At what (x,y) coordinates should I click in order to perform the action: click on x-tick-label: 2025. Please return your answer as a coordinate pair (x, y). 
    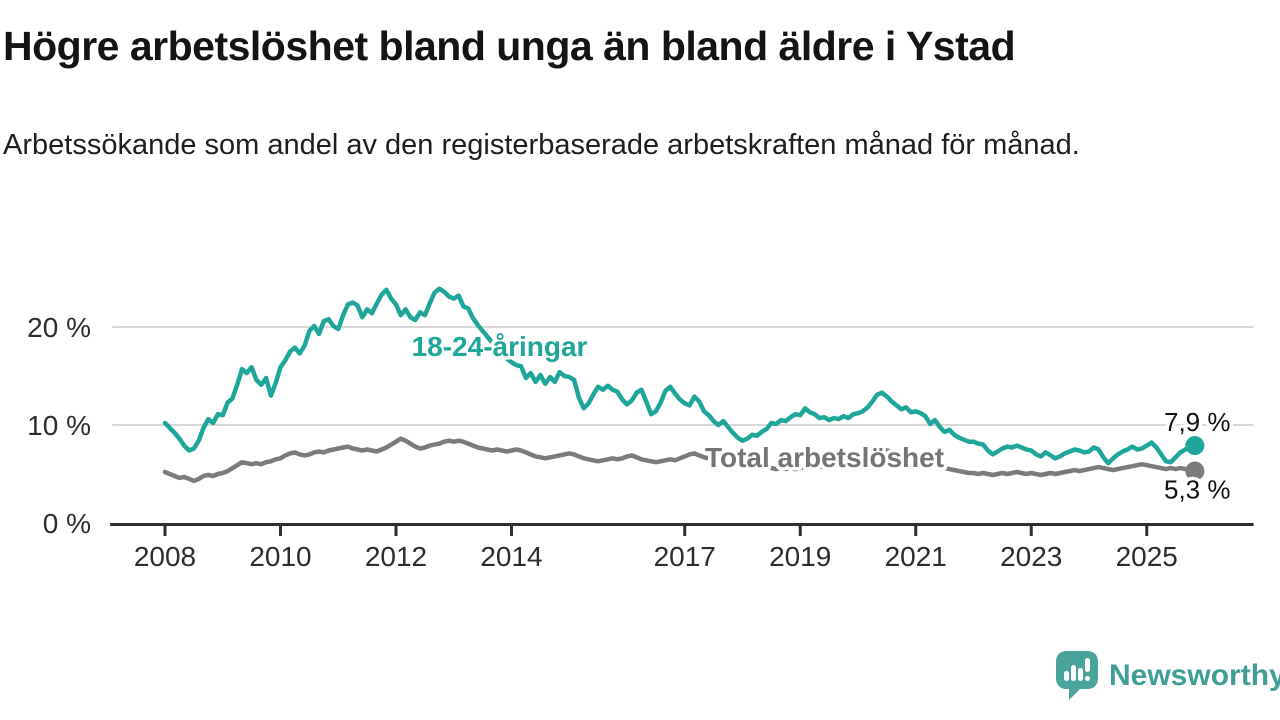
    Looking at the image, I should click on (1147, 556).